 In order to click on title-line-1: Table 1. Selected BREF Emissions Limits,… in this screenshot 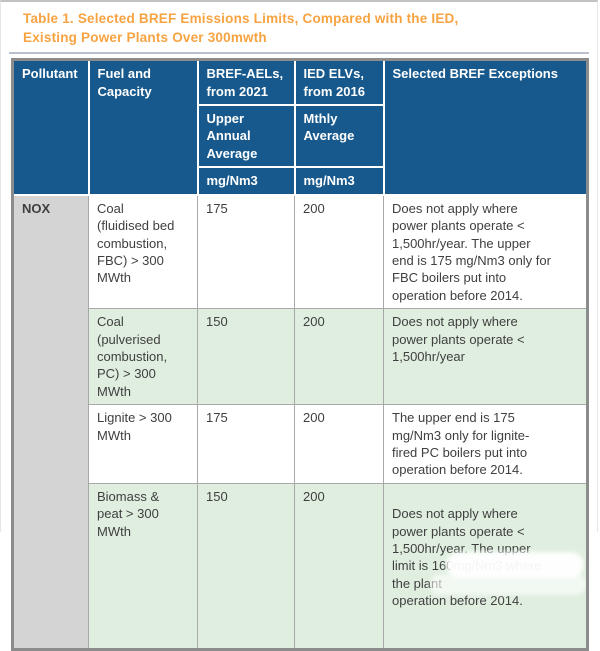, I will do `click(241, 18)`.